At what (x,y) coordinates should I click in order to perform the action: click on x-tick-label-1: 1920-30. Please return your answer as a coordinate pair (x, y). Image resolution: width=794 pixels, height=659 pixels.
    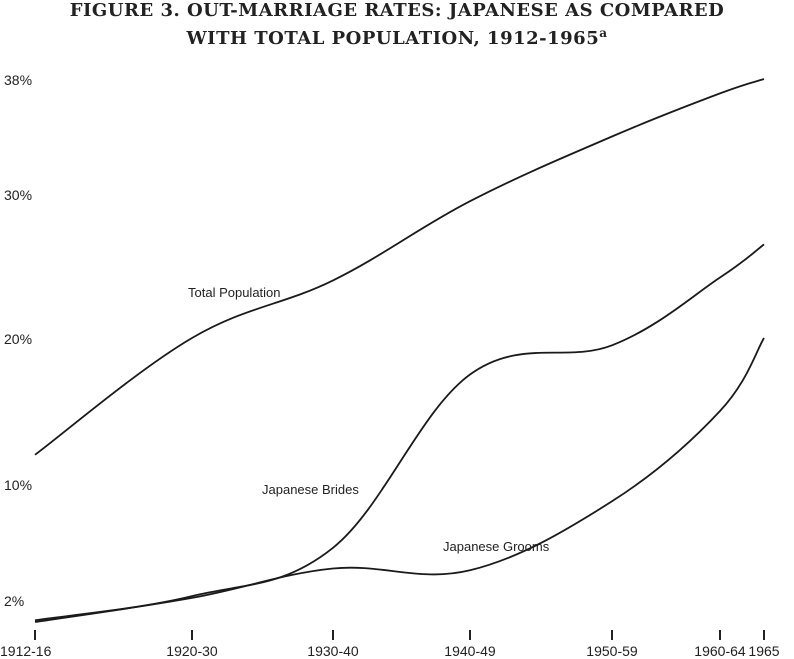
    Looking at the image, I should click on (192, 651).